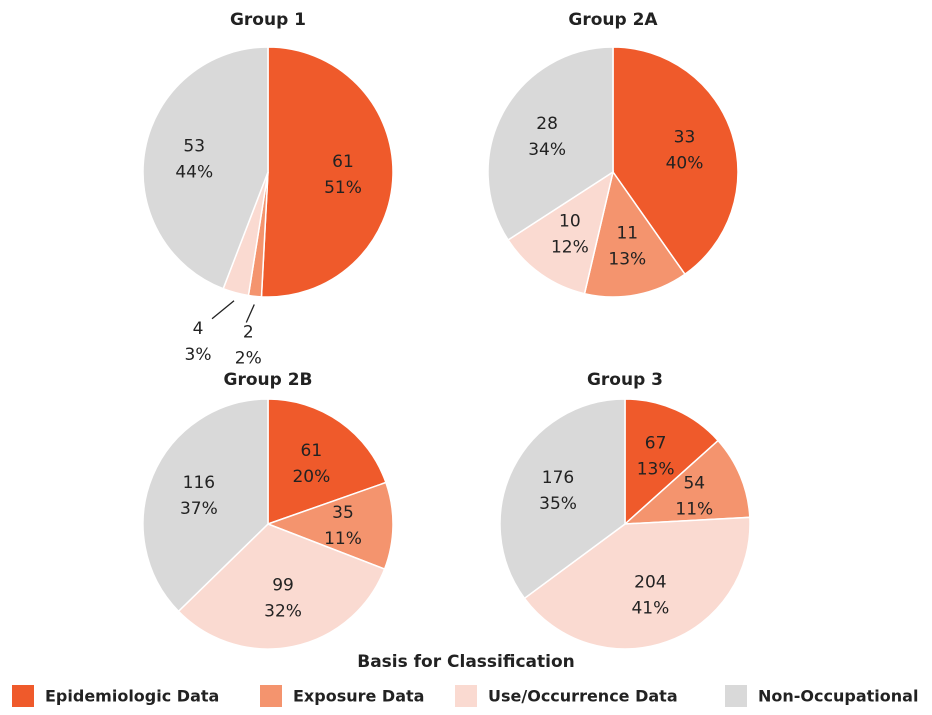 The image size is (932, 715). What do you see at coordinates (570, 221) in the screenshot?
I see `count-label: 10` at bounding box center [570, 221].